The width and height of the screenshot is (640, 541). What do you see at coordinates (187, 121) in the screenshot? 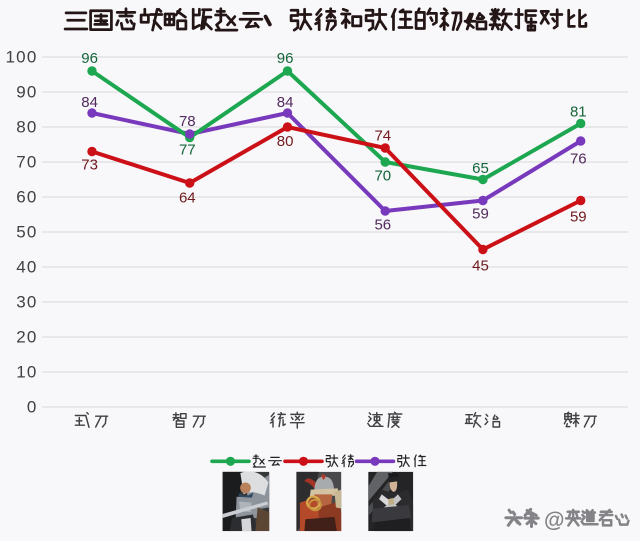
I see `svg-text: 78` at bounding box center [187, 121].